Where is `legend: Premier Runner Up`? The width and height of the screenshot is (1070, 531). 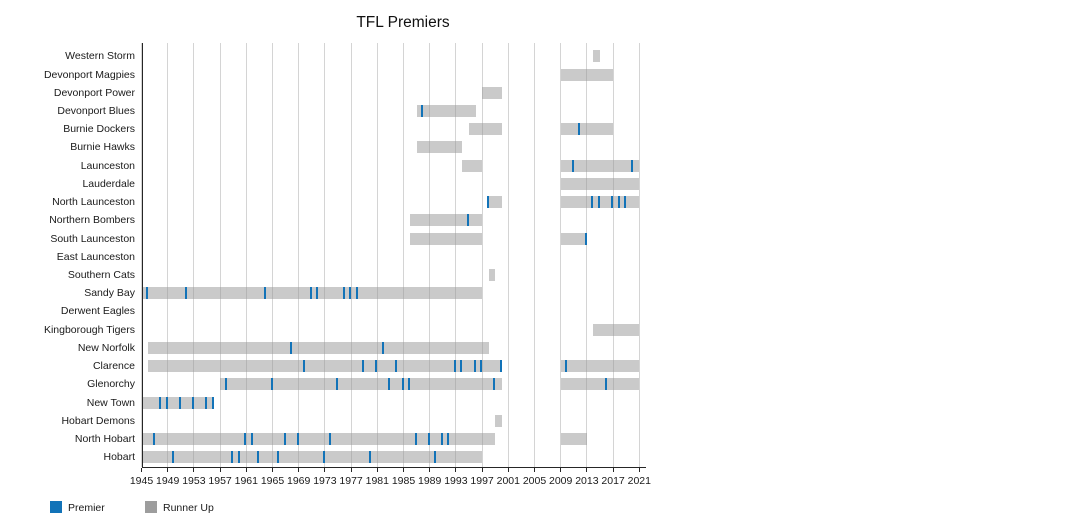 legend: Premier Runner Up is located at coordinates (535, 516).